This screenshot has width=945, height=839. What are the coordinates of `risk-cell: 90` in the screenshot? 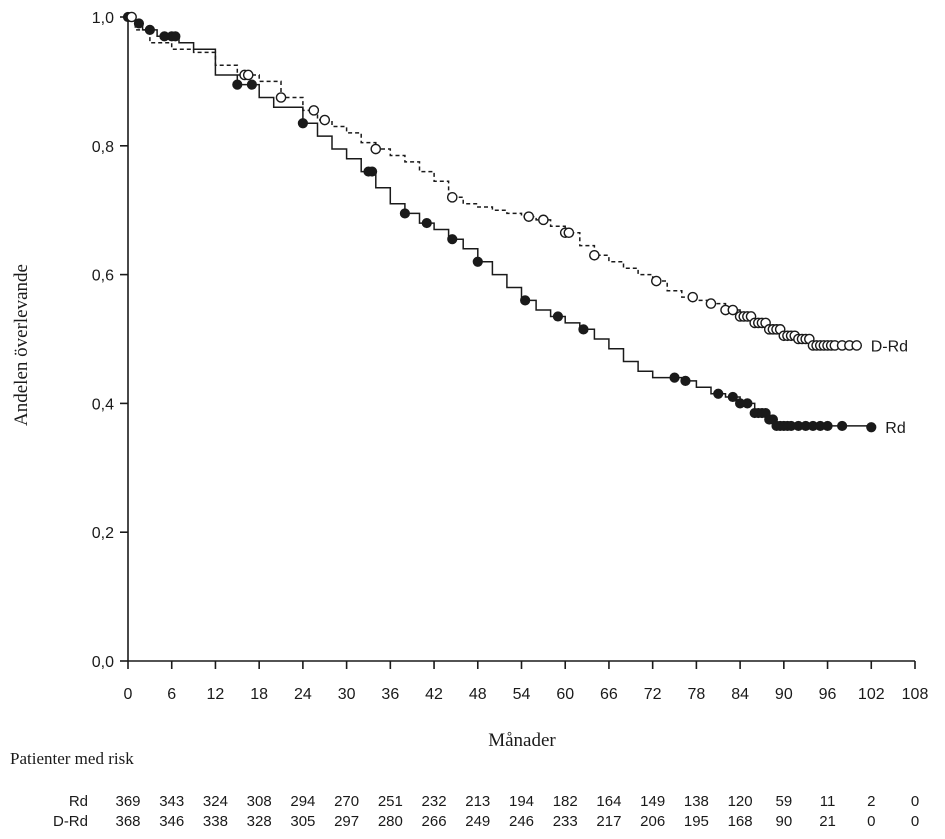 It's located at (783, 821).